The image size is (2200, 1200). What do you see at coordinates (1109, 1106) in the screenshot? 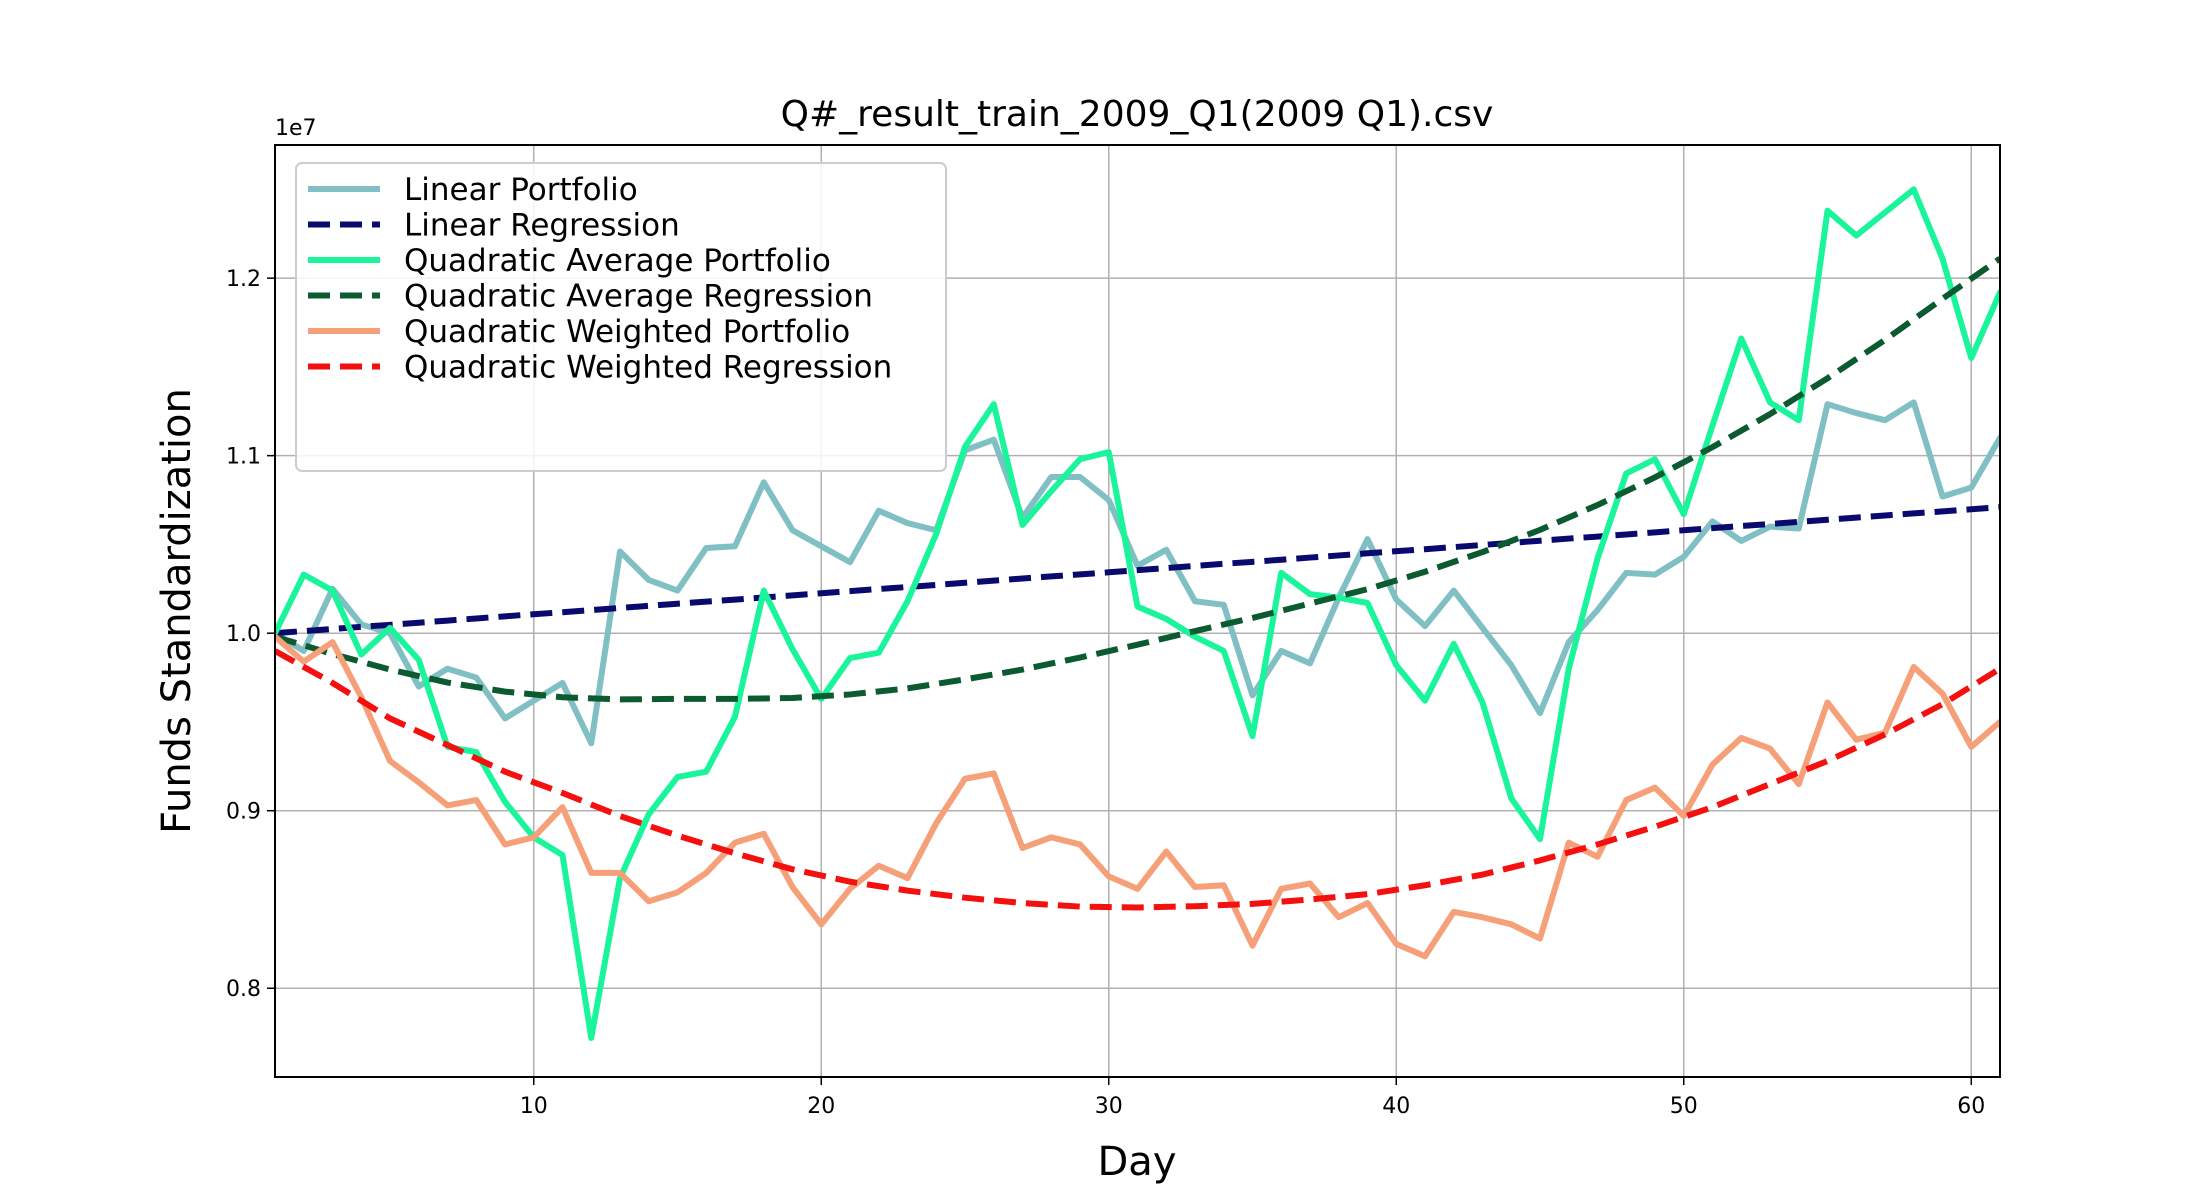
I see `x-tick-label: 30` at bounding box center [1109, 1106].